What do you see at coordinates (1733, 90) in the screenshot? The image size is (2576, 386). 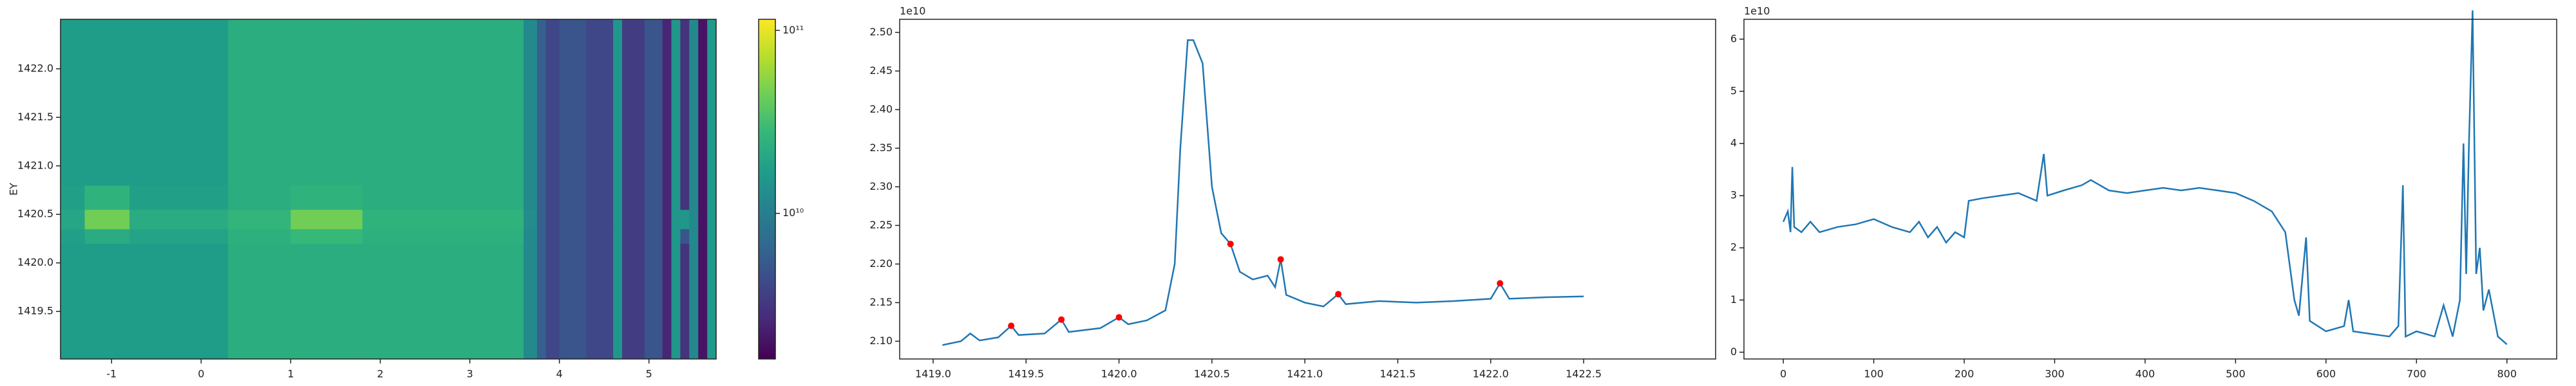 I see `y-tick-label: 5` at bounding box center [1733, 90].